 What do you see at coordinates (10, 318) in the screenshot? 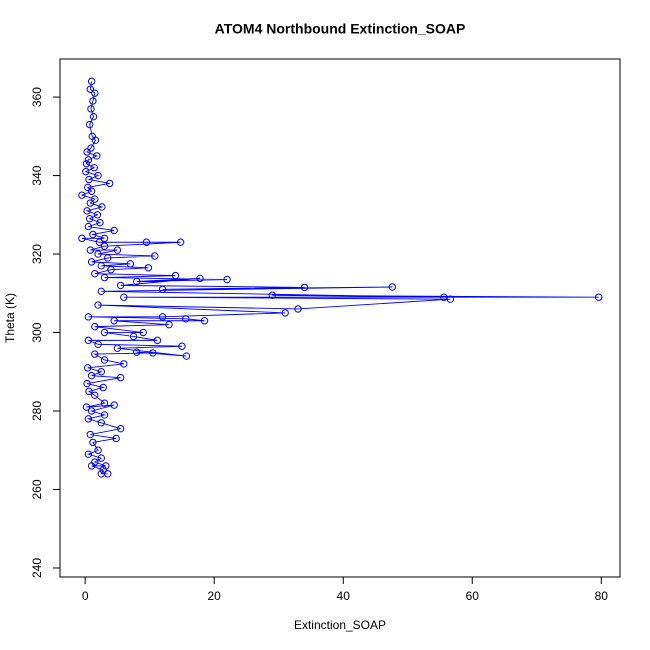
I see `y-axis-label: Theta (K)` at bounding box center [10, 318].